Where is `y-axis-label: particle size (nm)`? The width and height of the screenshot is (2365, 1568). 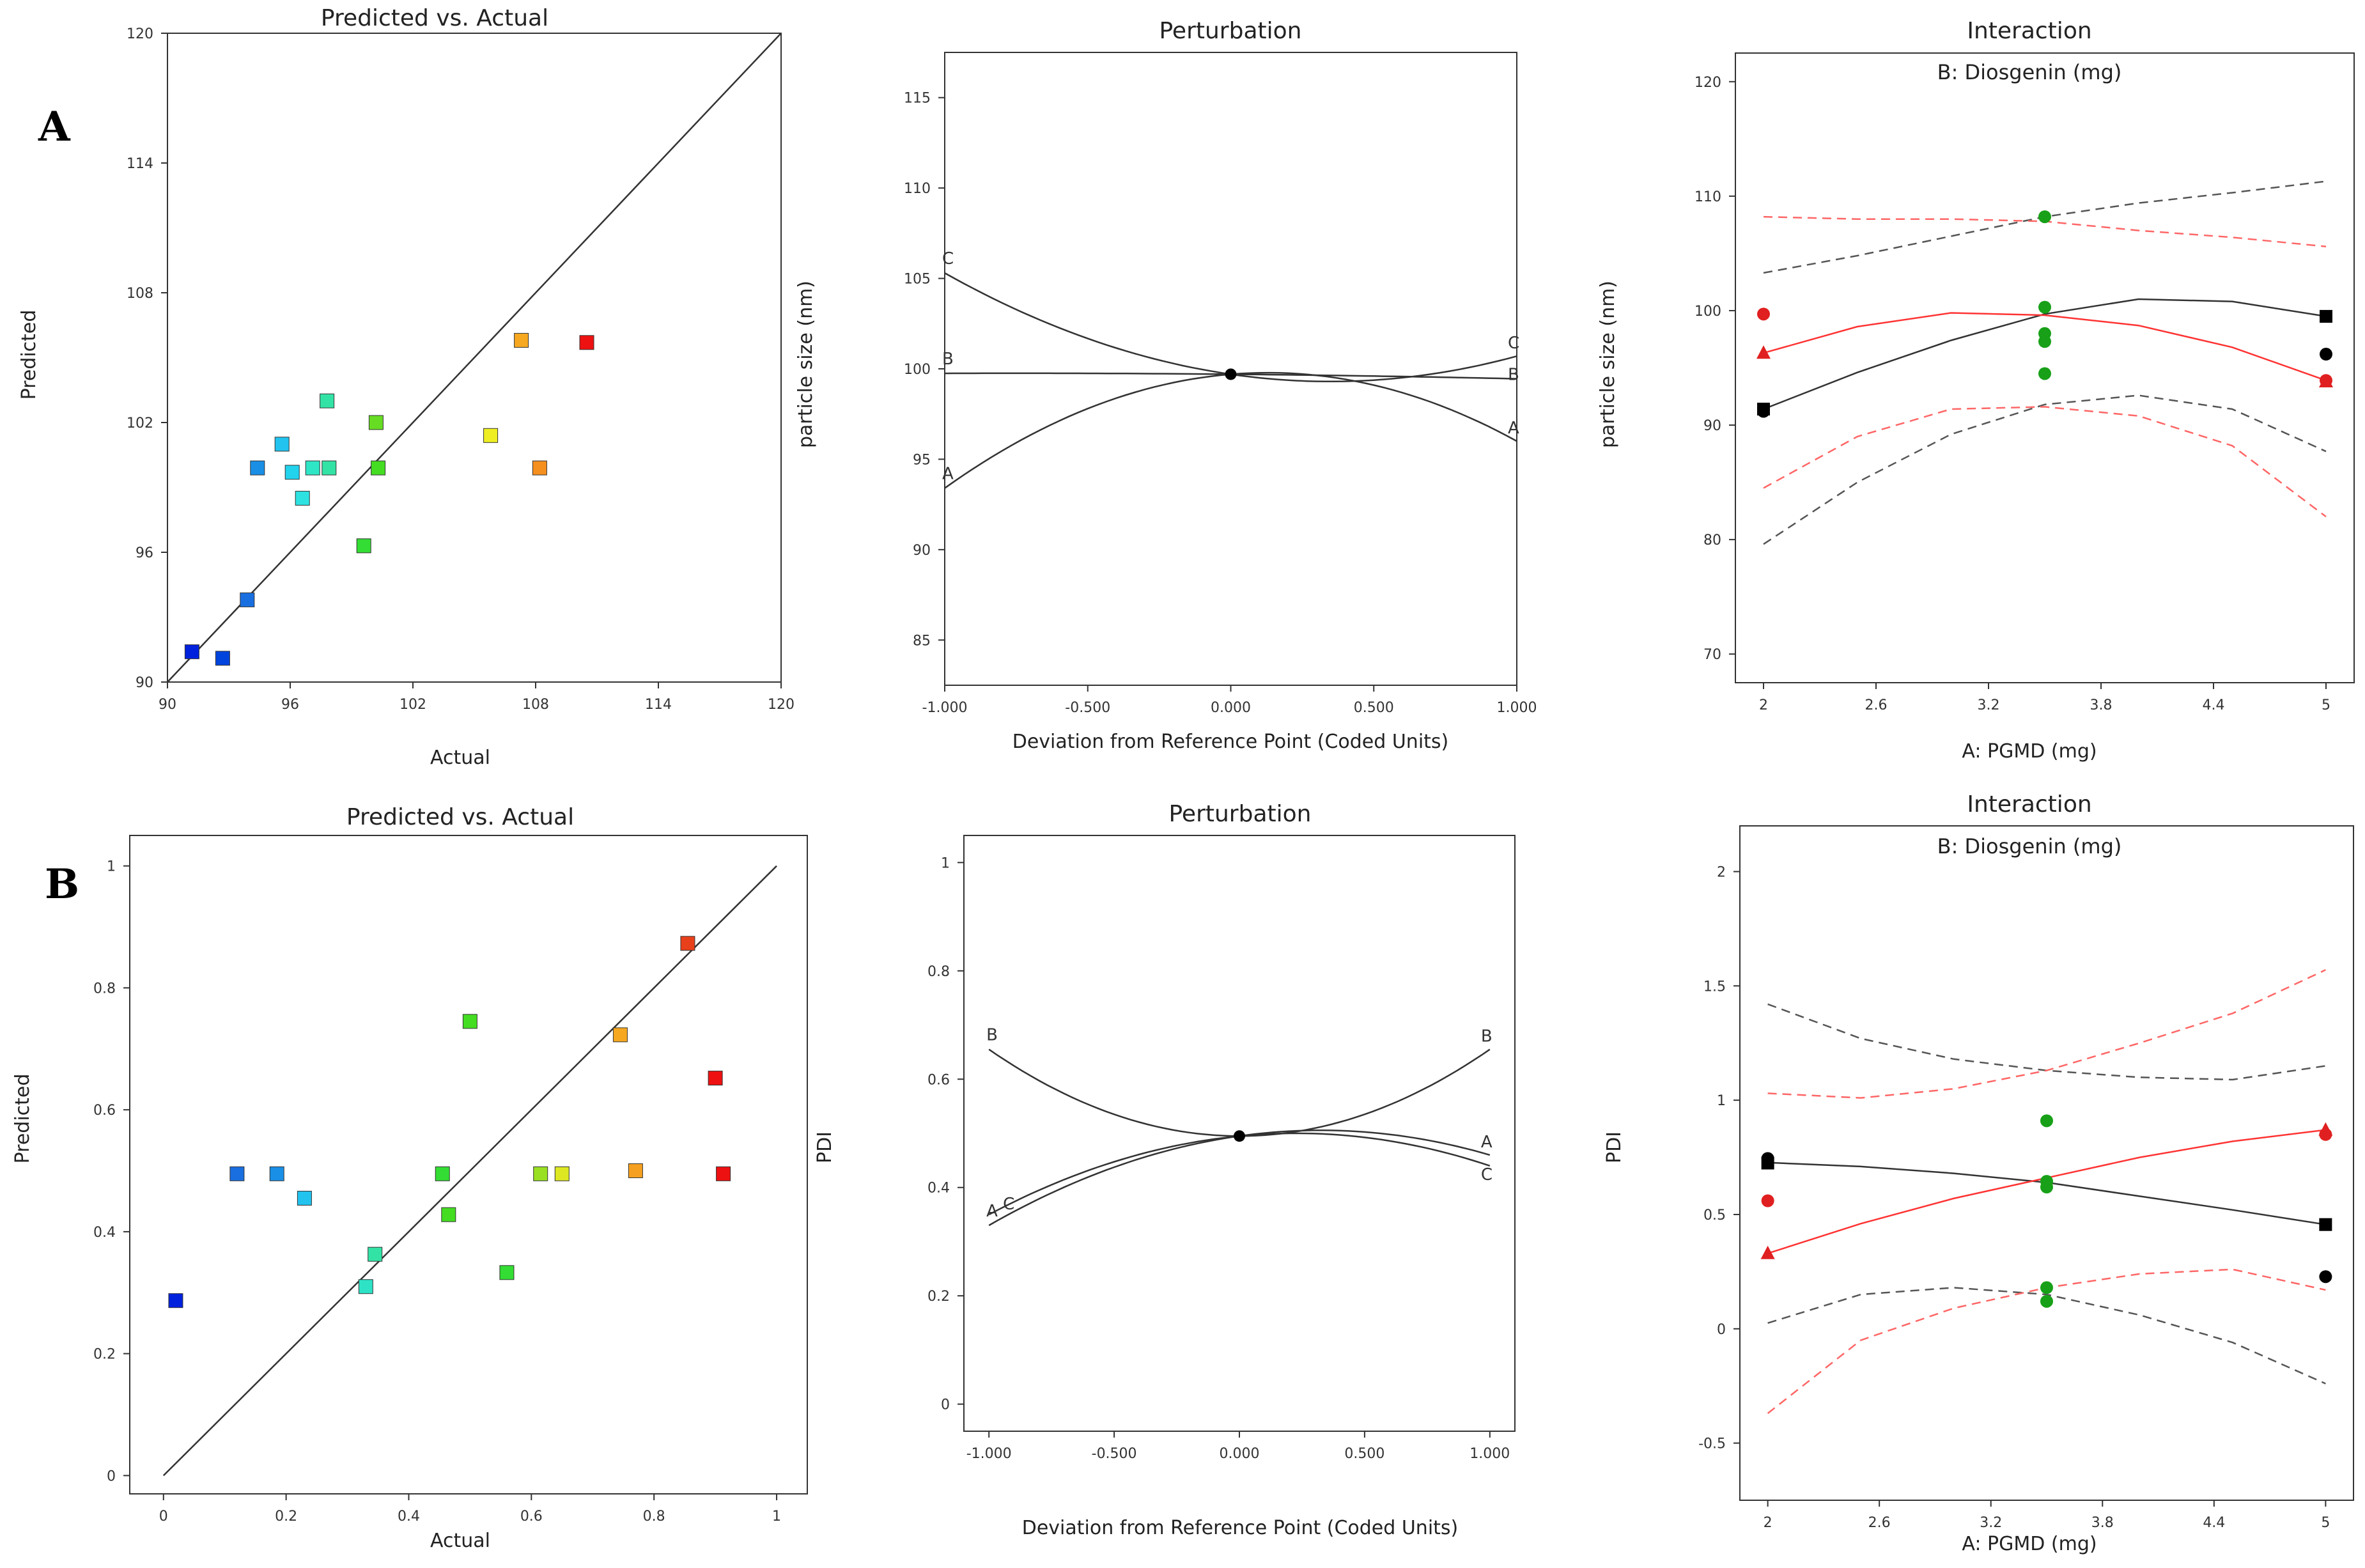 y-axis-label: particle size (nm) is located at coordinates (1608, 365).